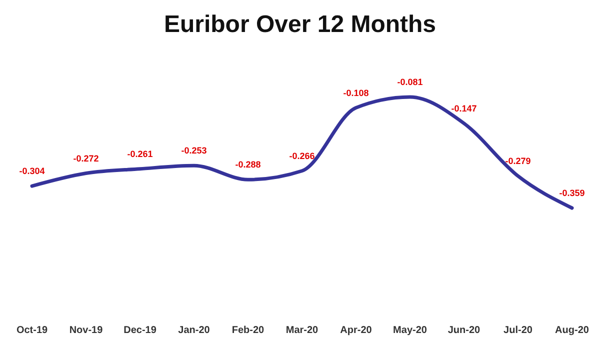 Image resolution: width=600 pixels, height=350 pixels. Describe the element at coordinates (194, 151) in the screenshot. I see `data-label: -0.253` at that location.